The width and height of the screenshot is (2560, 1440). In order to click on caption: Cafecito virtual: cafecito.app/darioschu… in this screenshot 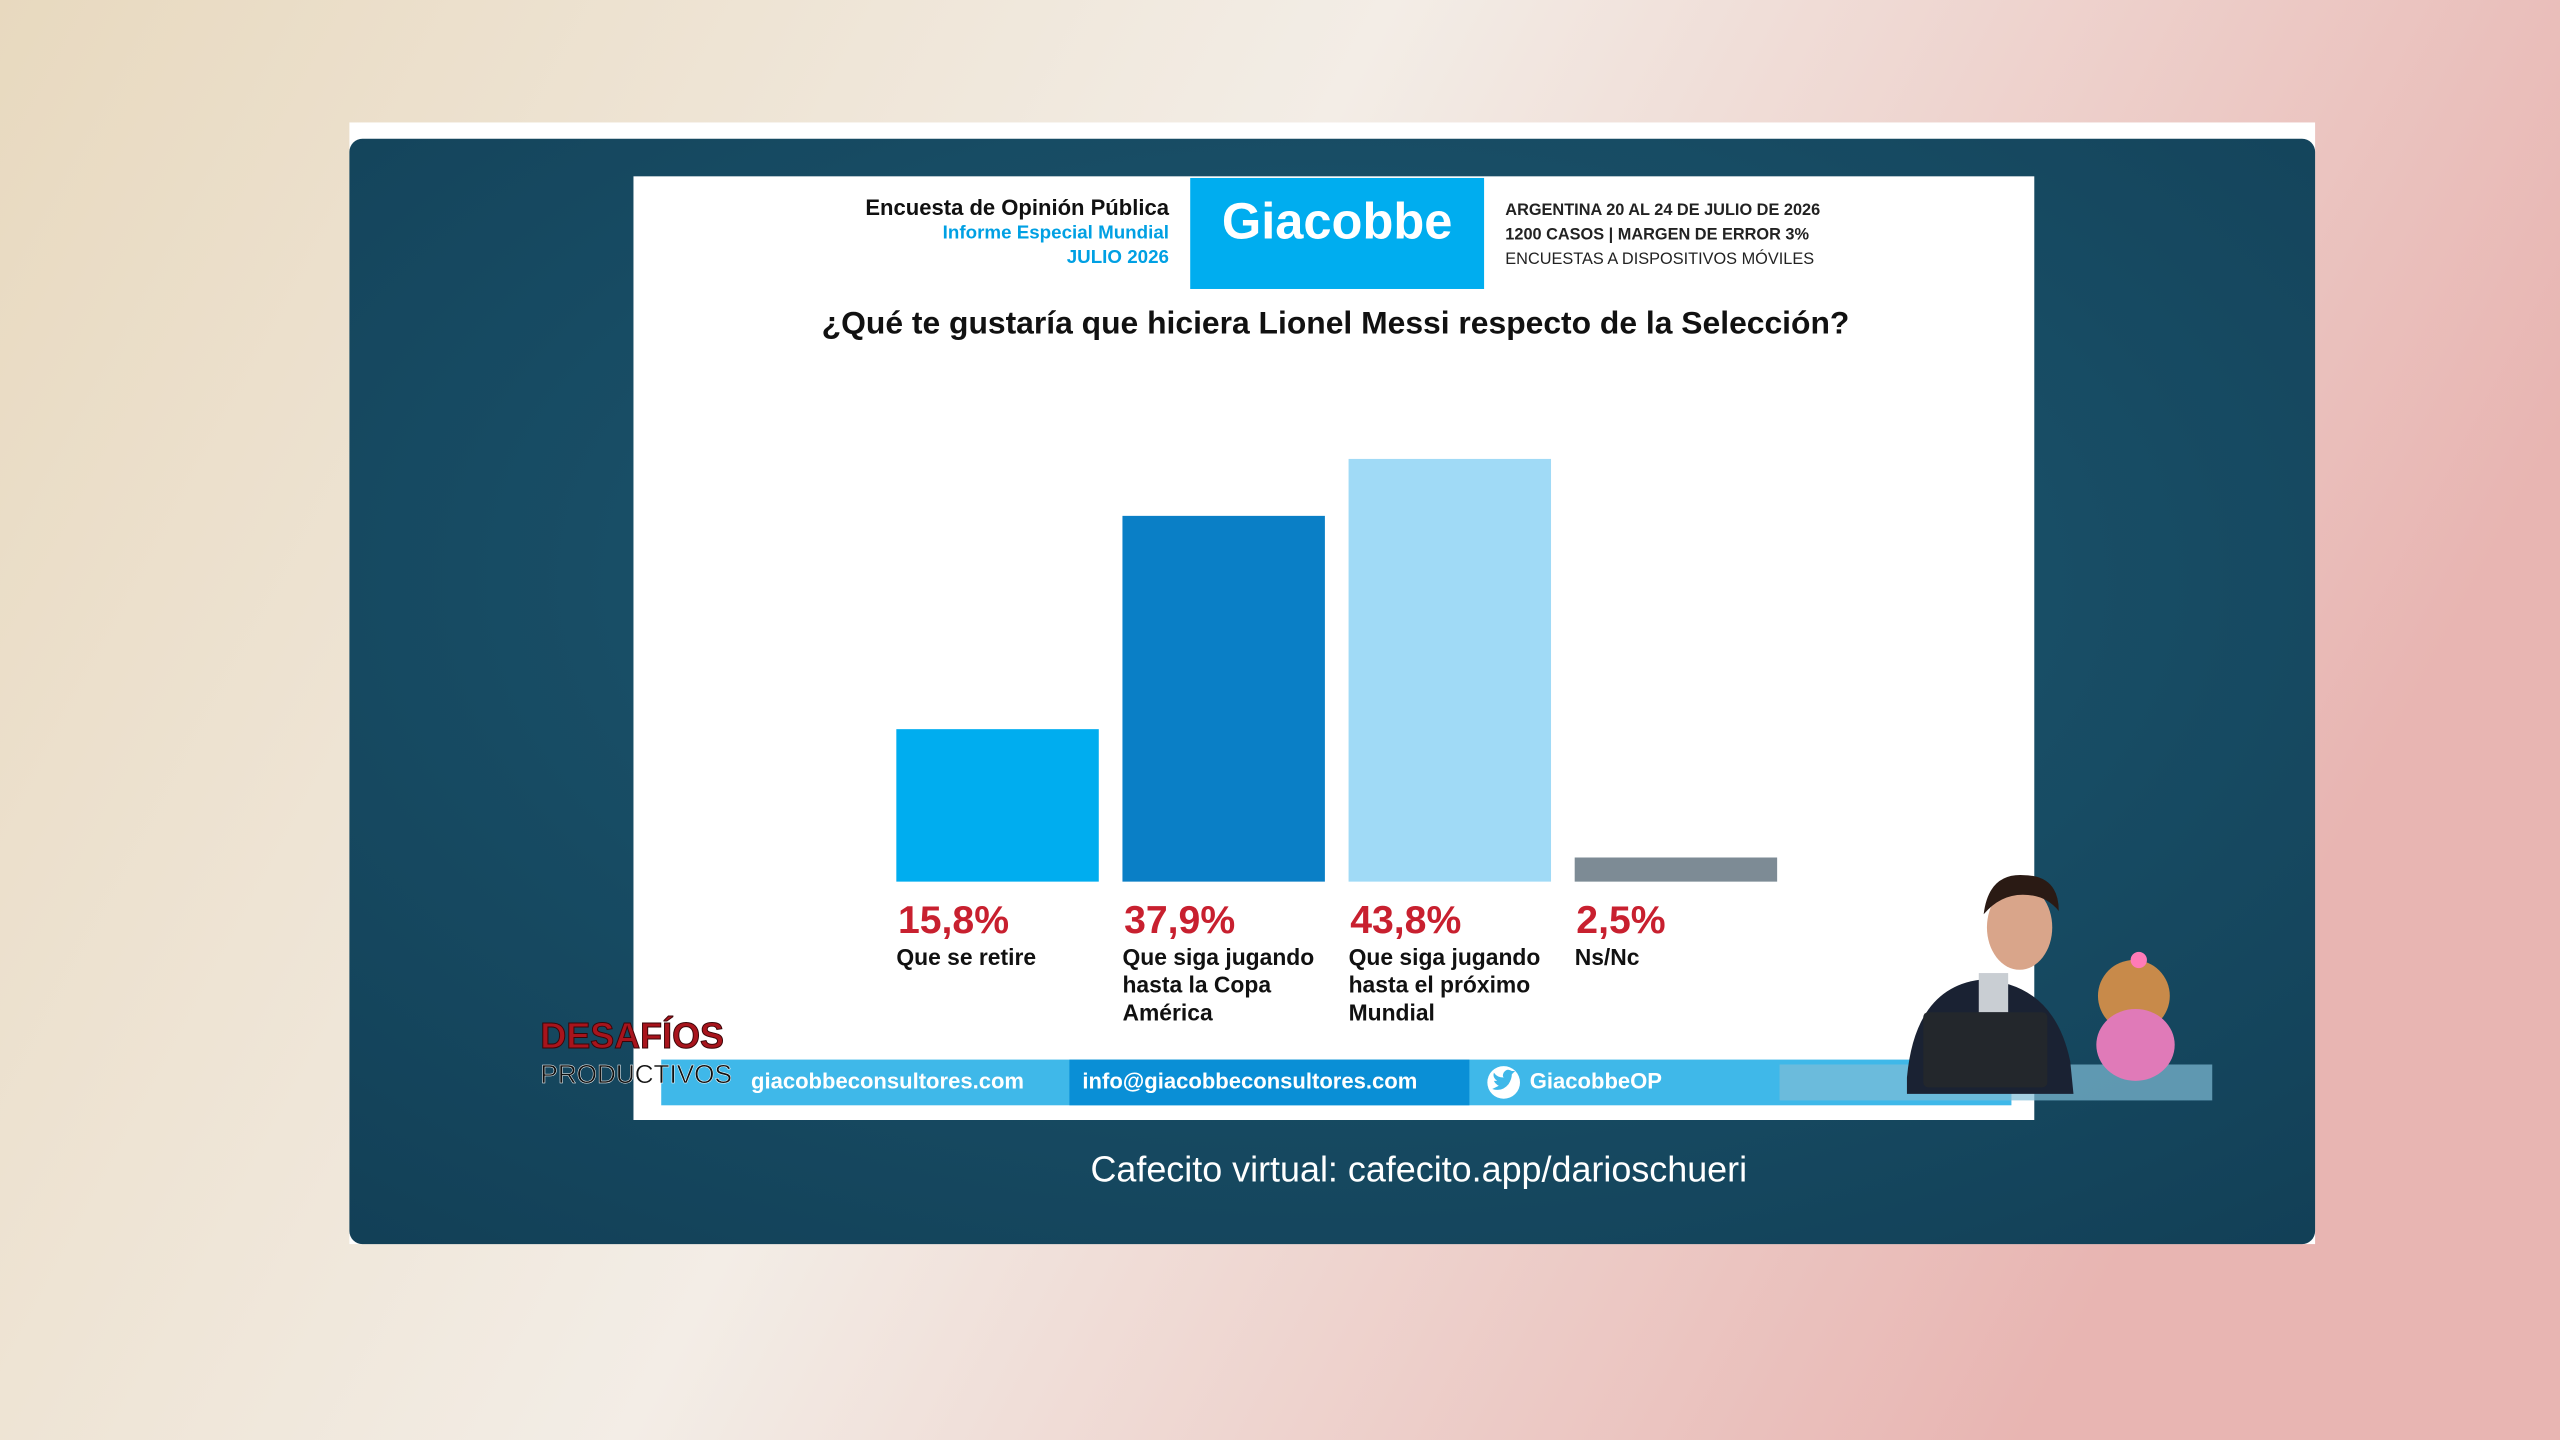, I will do `click(1418, 1169)`.